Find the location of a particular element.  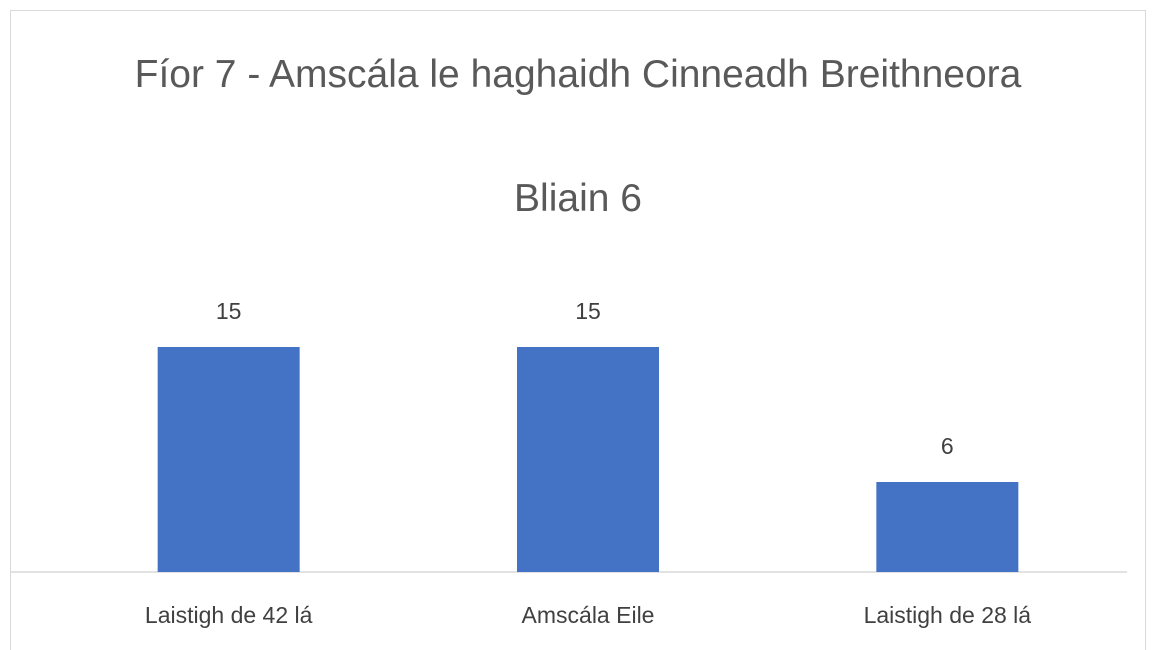

chart-subtitle: Bliain 6 is located at coordinates (578, 198).